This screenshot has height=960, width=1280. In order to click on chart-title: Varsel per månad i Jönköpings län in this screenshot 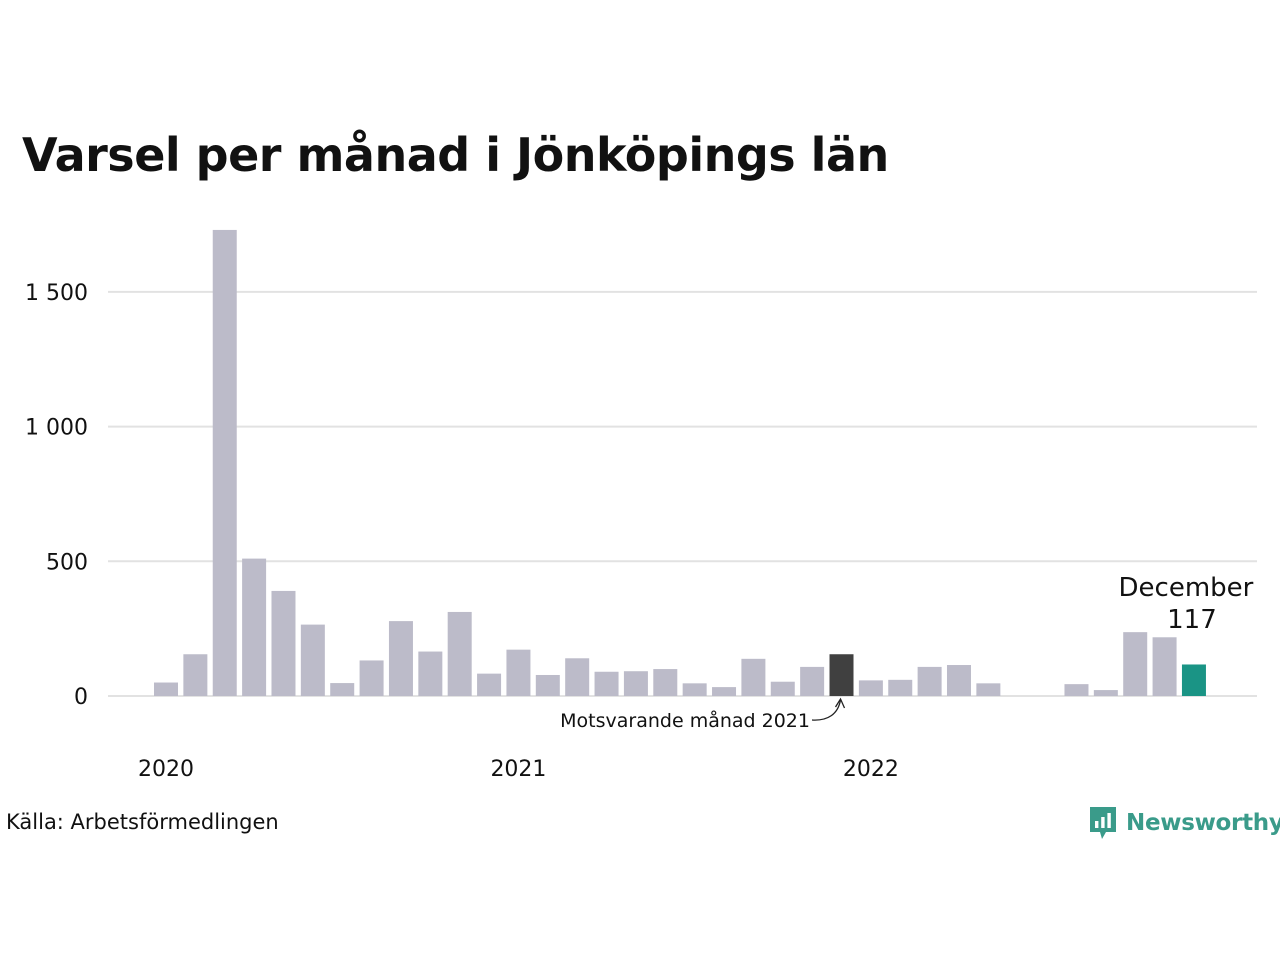, I will do `click(455, 155)`.